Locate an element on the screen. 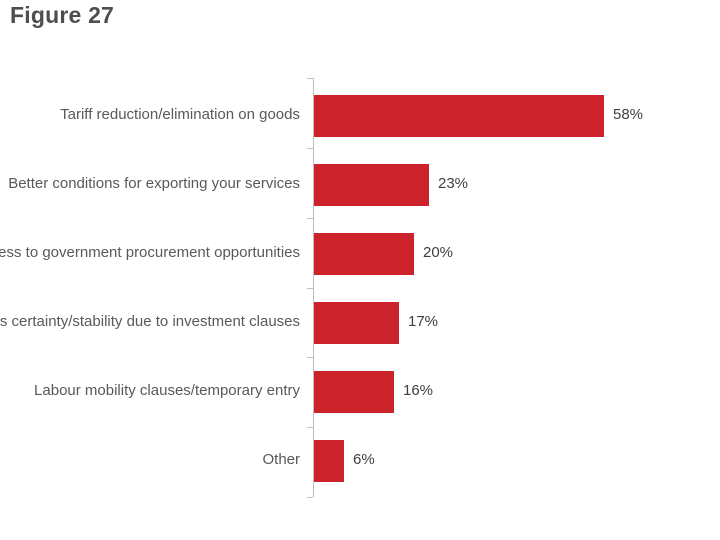  value-label: 16% is located at coordinates (418, 390).